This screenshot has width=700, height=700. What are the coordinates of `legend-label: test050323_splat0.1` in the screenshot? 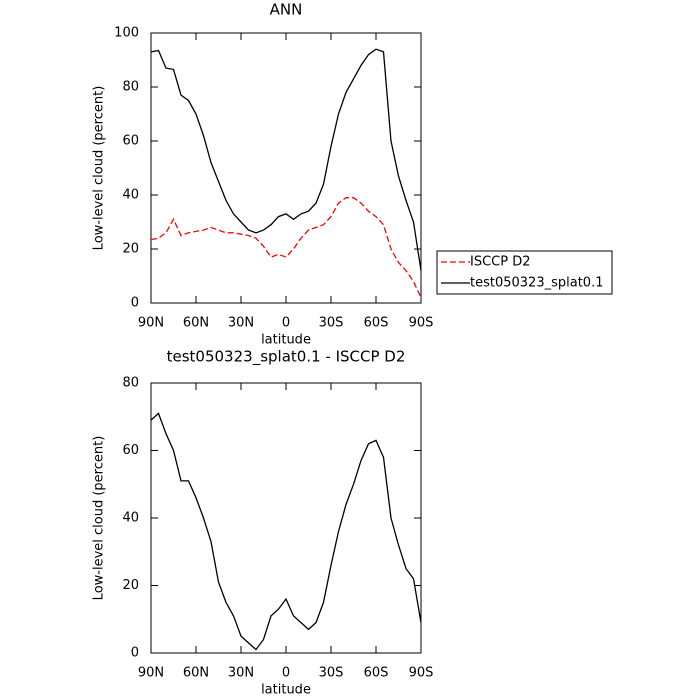 It's located at (536, 283).